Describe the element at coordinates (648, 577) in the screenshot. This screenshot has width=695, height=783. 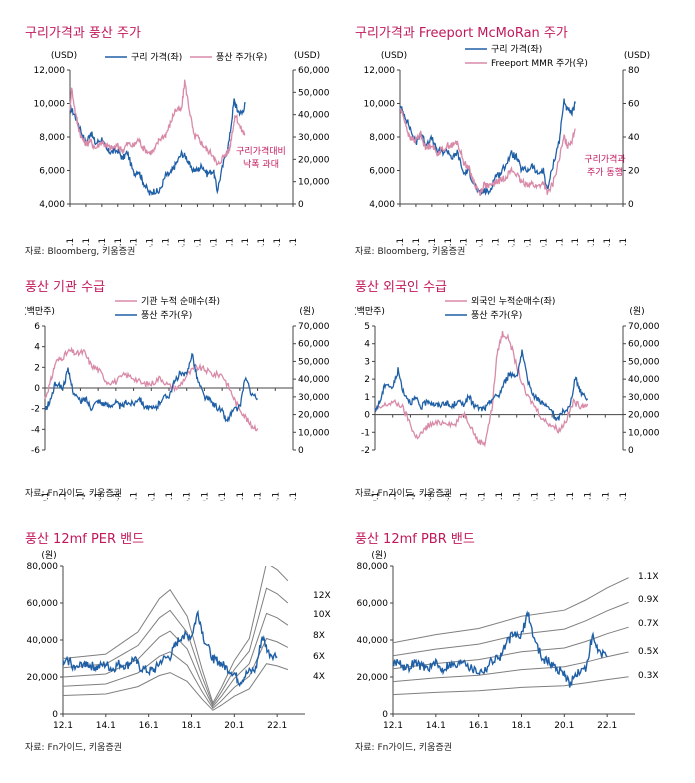
I see `band-label: 1.1X` at that location.